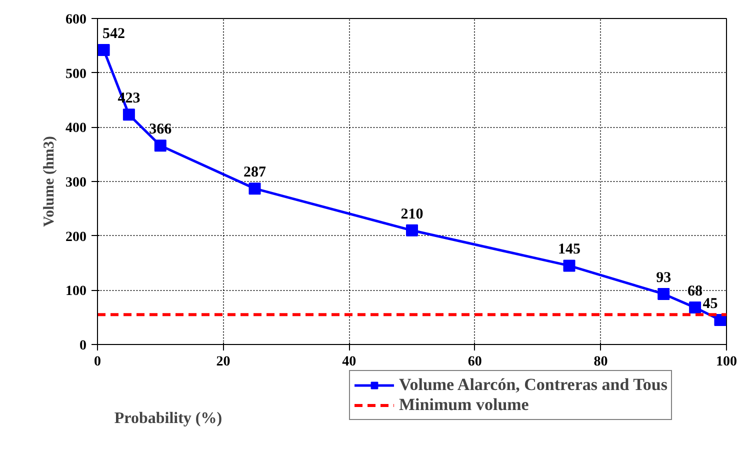 Image resolution: width=745 pixels, height=458 pixels. I want to click on legend-label: Volume Alarcón, Contreras and Tous, so click(533, 385).